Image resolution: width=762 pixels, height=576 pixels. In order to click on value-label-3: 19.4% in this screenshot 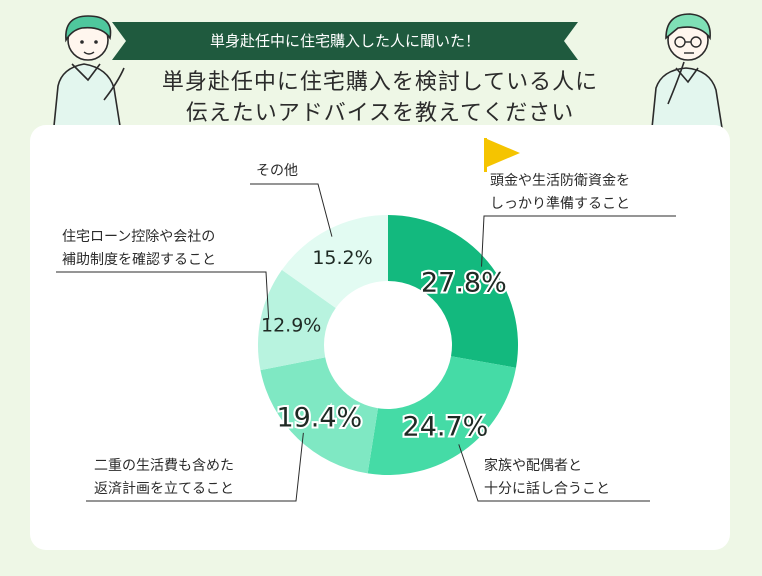, I will do `click(319, 417)`.